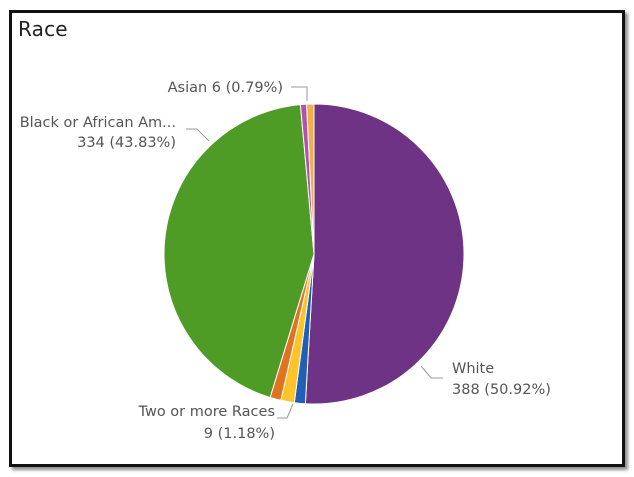 This screenshot has height=477, width=634. I want to click on chart-title: Race, so click(43, 29).